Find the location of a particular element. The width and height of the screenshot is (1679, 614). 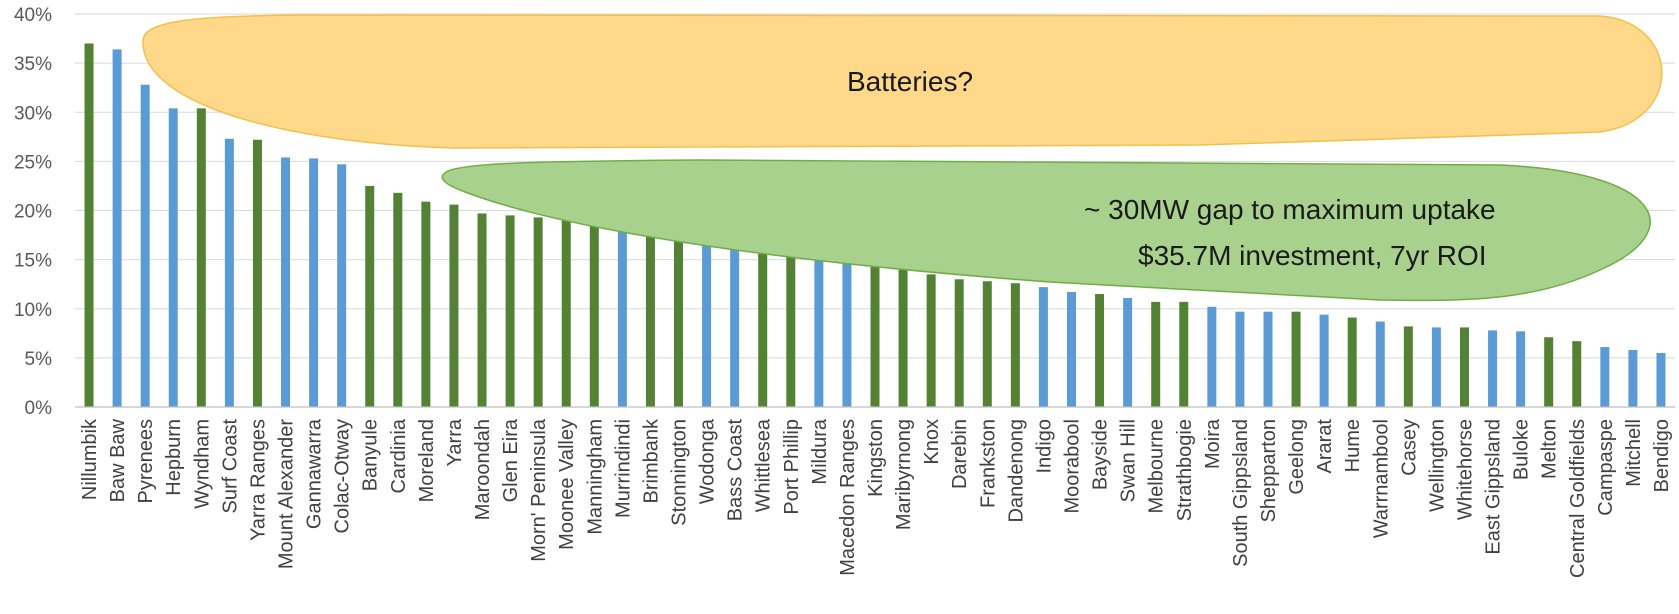

x-tick-label: South Gippsland is located at coordinates (1241, 493).